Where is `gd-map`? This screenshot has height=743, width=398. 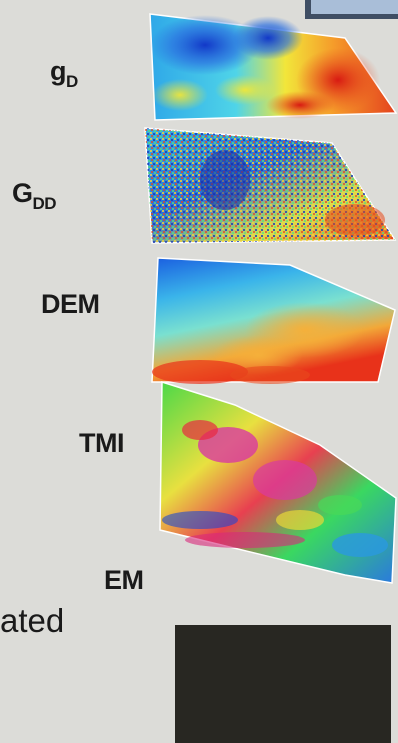
gd-map is located at coordinates (273, 67).